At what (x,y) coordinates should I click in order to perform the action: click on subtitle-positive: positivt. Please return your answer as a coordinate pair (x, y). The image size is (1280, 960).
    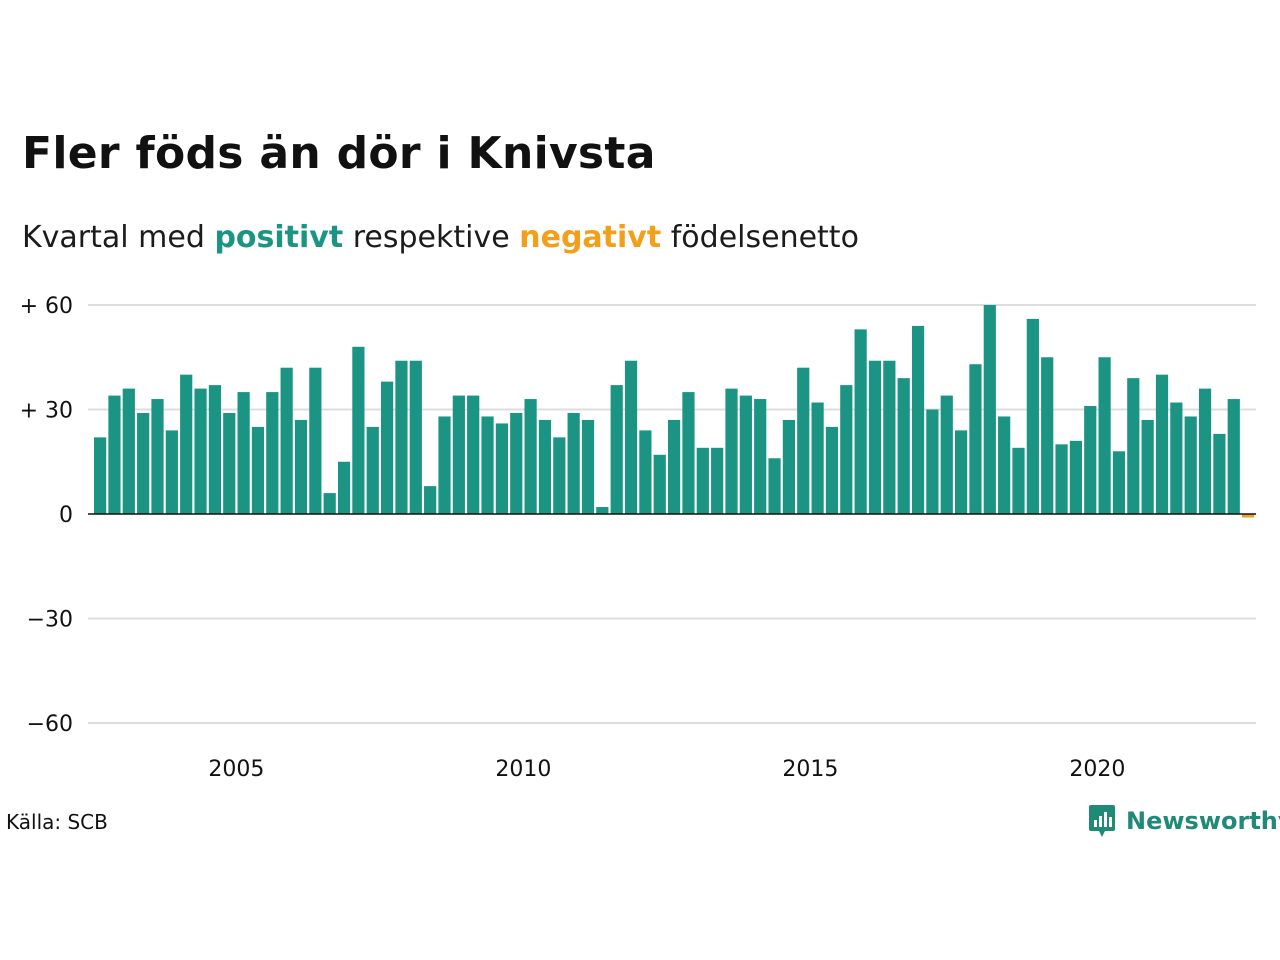
    Looking at the image, I should click on (279, 237).